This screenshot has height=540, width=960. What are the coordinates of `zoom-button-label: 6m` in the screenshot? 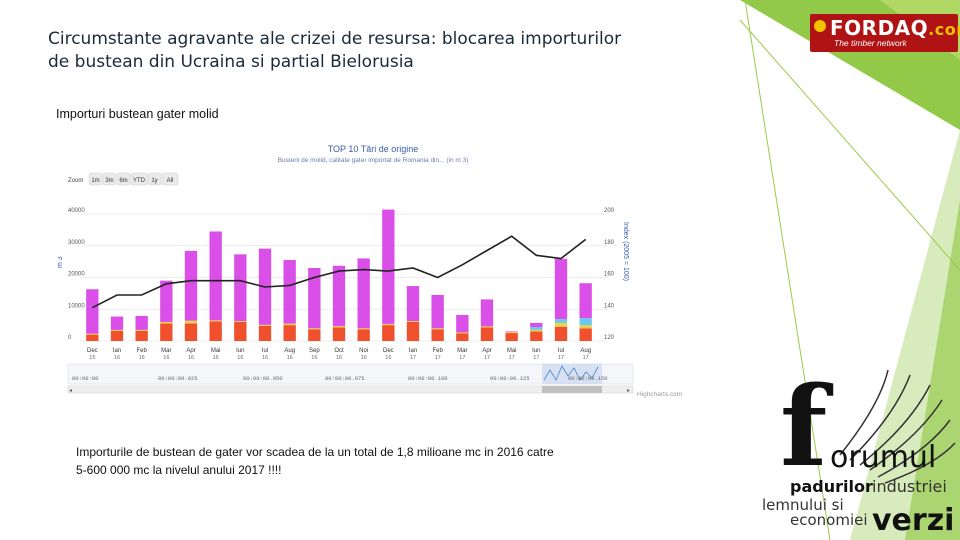 It's located at (123, 181).